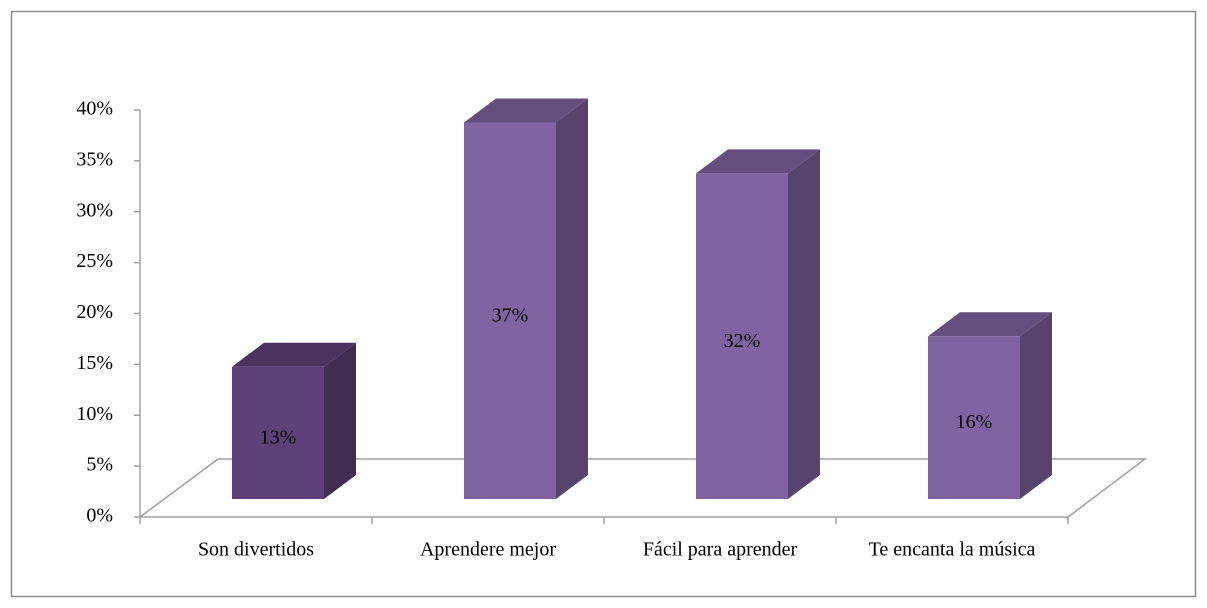  I want to click on floor, so click(643, 488).